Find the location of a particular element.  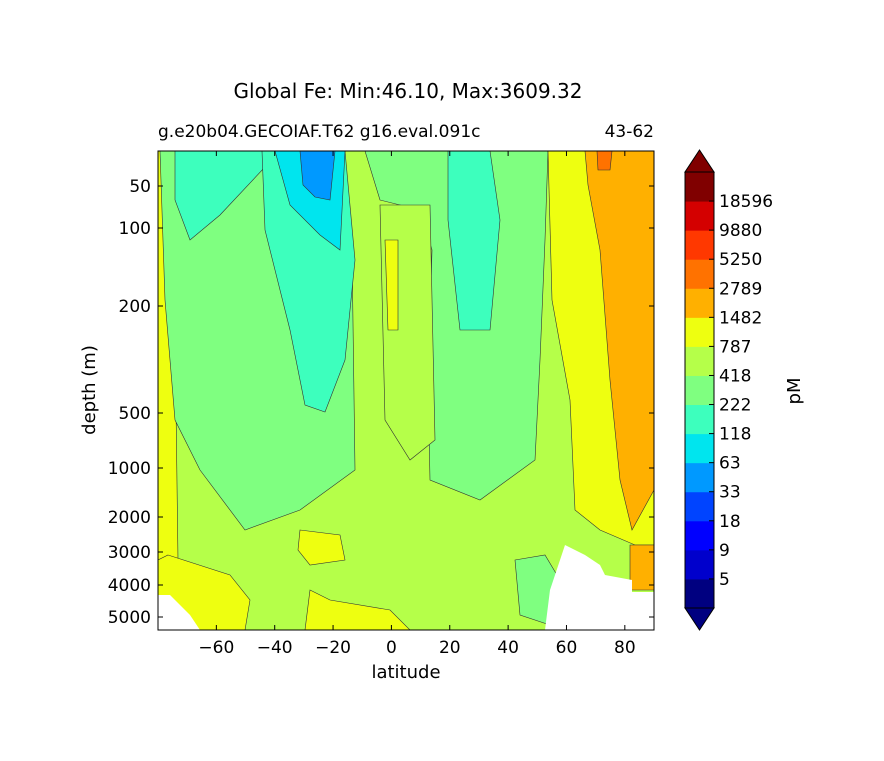

colorbar-tick-label: 418 is located at coordinates (735, 376).